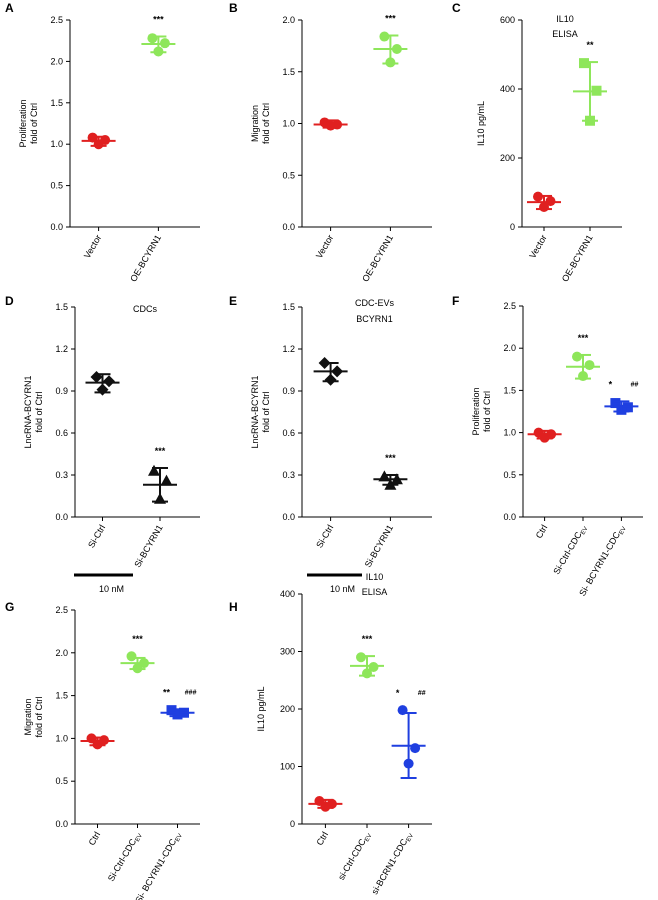 The width and height of the screenshot is (658, 900). What do you see at coordinates (570, 550) in the screenshot?
I see `x-tick-label: Si-Ctrl-CDCEV` at bounding box center [570, 550].